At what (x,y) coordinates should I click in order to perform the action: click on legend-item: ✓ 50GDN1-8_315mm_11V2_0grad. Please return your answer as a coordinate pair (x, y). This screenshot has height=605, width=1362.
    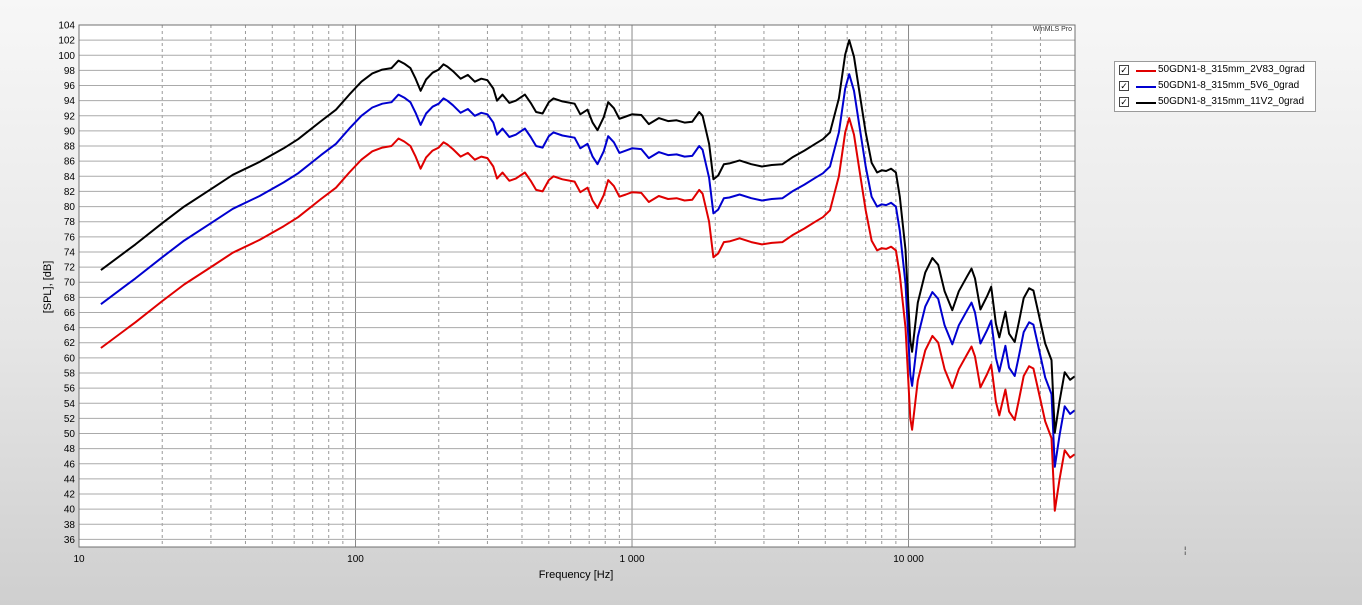
    Looking at the image, I should click on (1215, 103).